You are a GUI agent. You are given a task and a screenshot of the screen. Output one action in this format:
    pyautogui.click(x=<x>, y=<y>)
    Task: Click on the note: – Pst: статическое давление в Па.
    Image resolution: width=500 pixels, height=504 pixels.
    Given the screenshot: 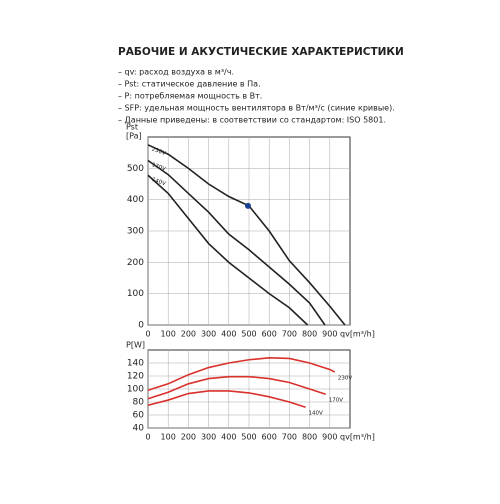 What is the action you would take?
    pyautogui.click(x=189, y=84)
    